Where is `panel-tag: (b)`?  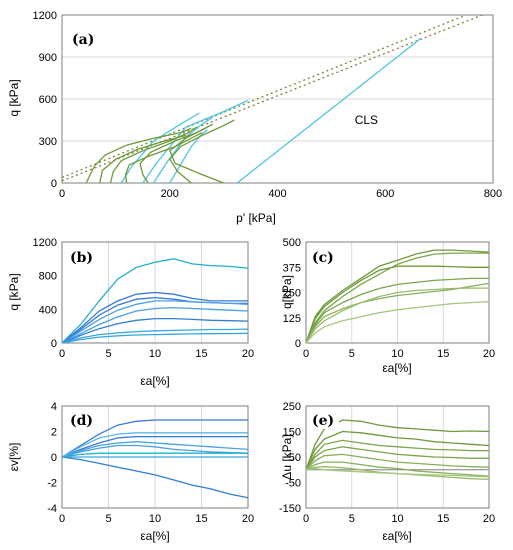
panel-tag: (b) is located at coordinates (81, 258).